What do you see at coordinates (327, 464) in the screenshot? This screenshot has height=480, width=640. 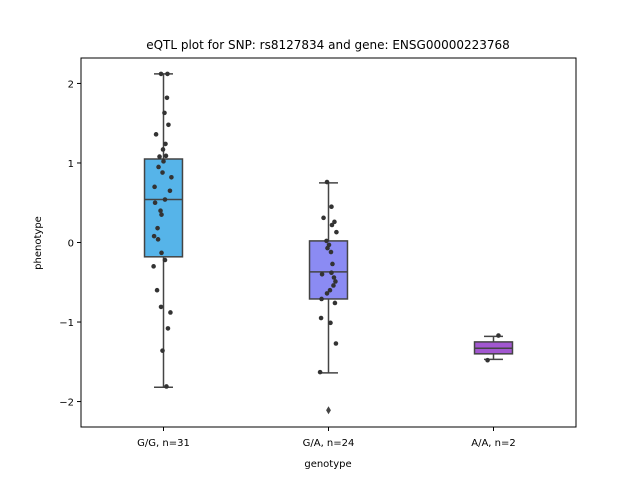 I see `x-axis-label: genotype` at bounding box center [327, 464].